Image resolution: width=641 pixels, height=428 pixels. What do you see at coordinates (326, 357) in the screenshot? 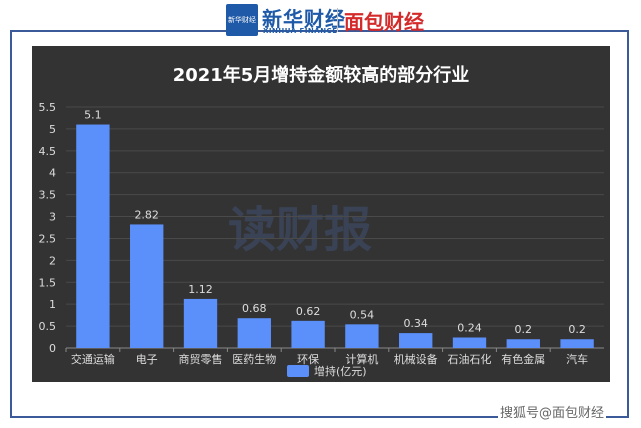
I see `x-axis-ticks: 交通运输 电子 商贸零售 医药生物 环保 计算机 机械设备 石油石化 有色金属 汽车` at bounding box center [326, 357].